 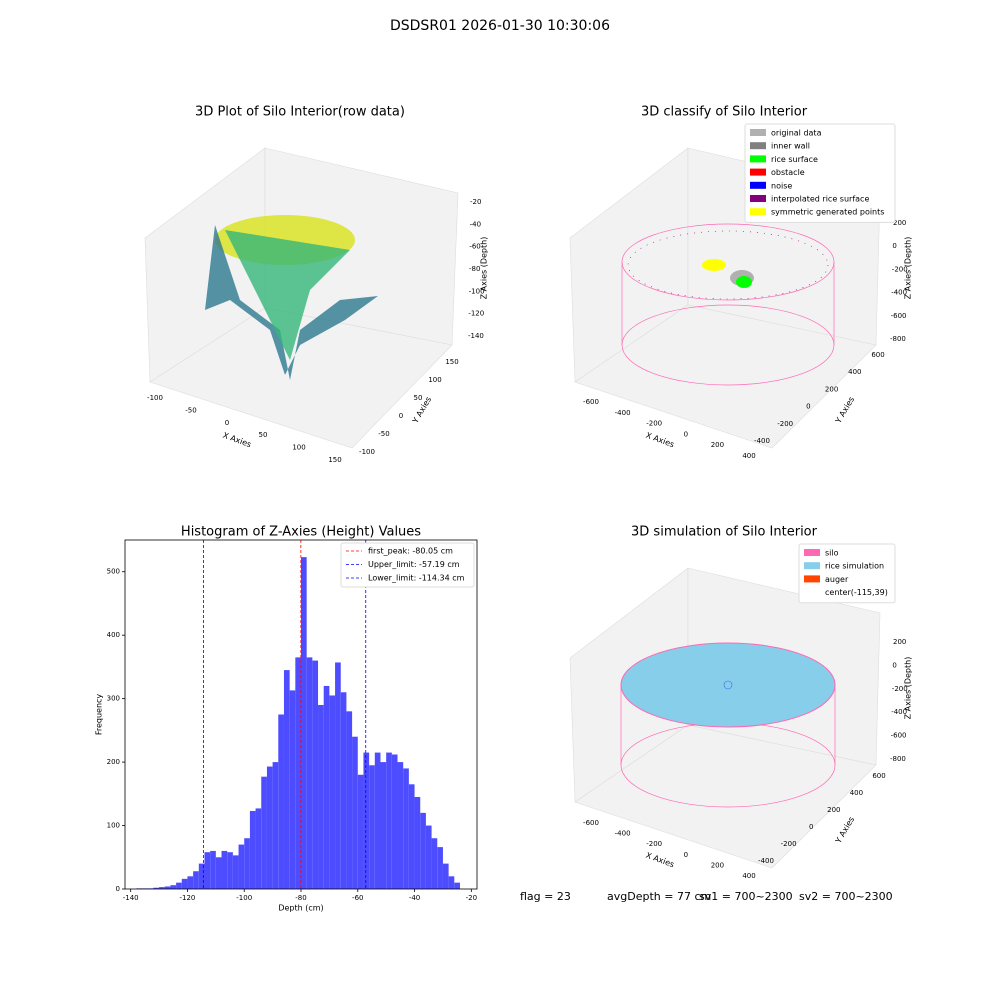 What do you see at coordinates (334, 460) in the screenshot?
I see `x-tick-label: 150` at bounding box center [334, 460].